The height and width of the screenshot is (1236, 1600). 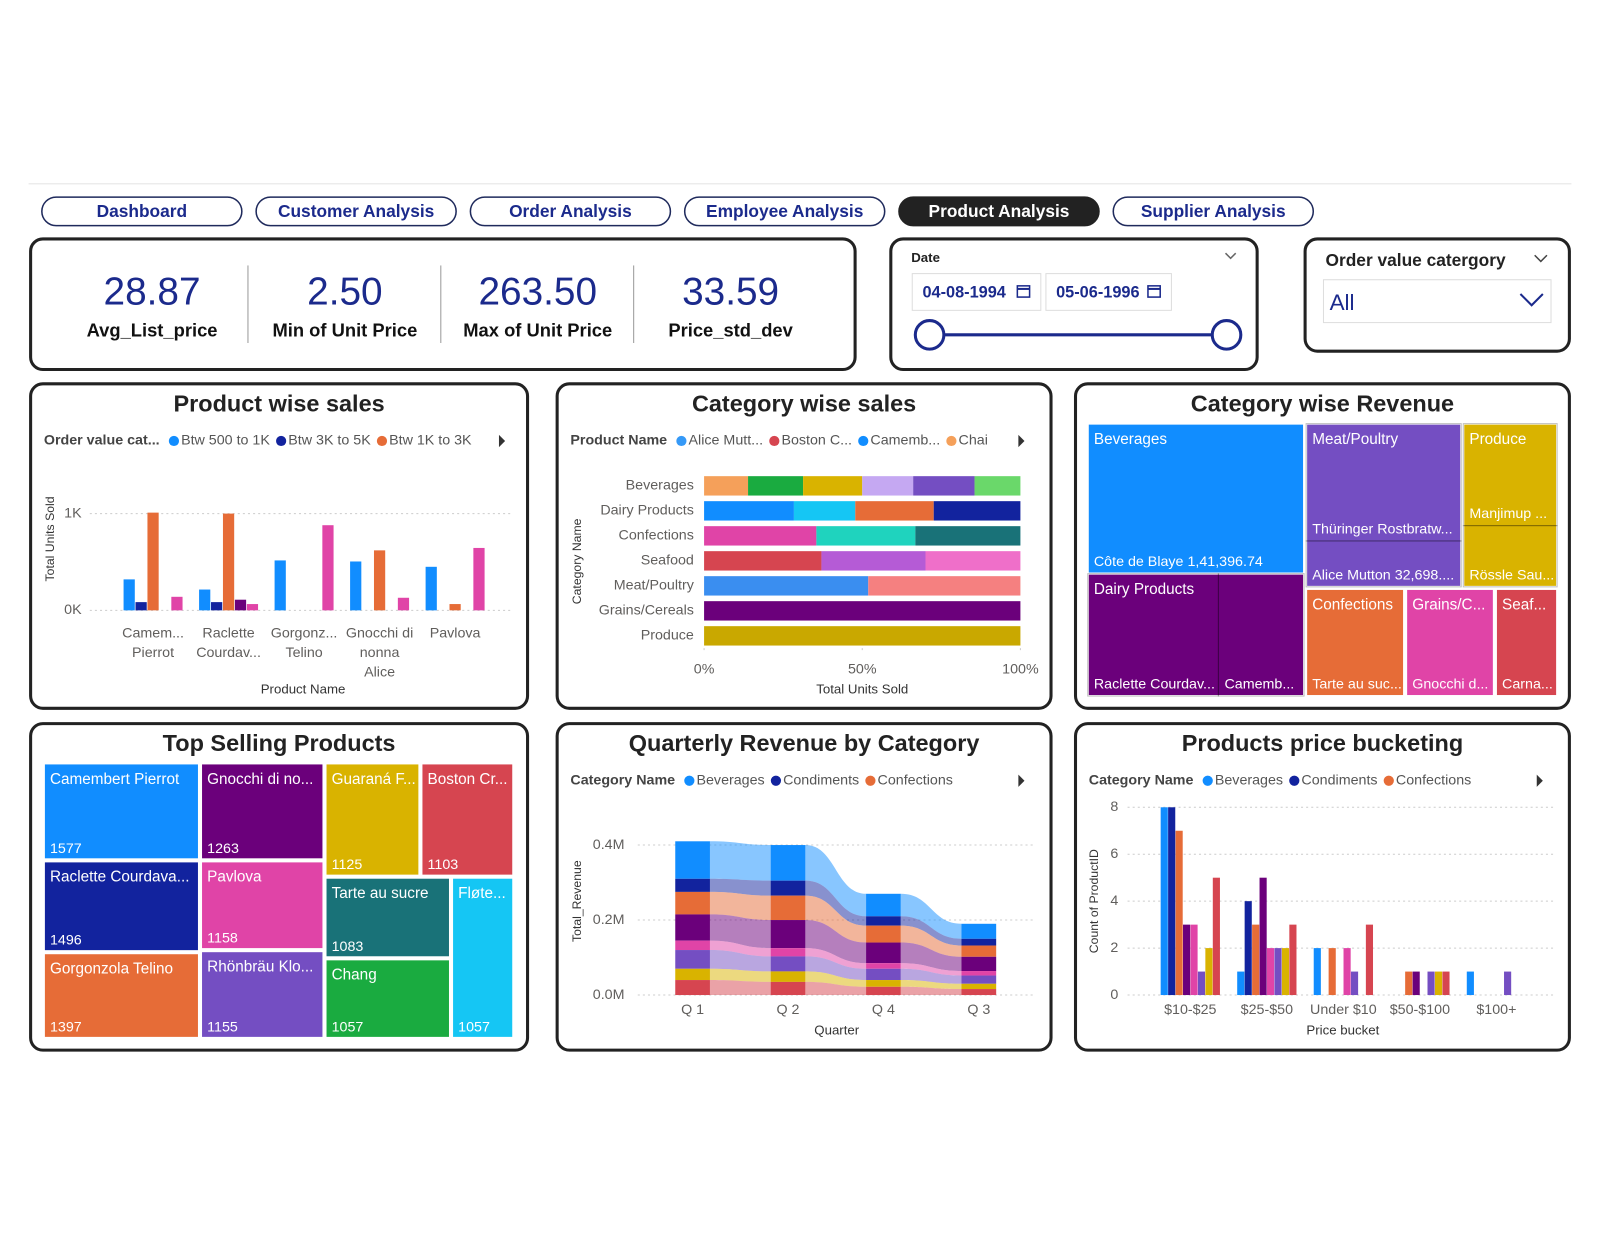 What do you see at coordinates (1249, 781) in the screenshot?
I see `legend-label: Beverages` at bounding box center [1249, 781].